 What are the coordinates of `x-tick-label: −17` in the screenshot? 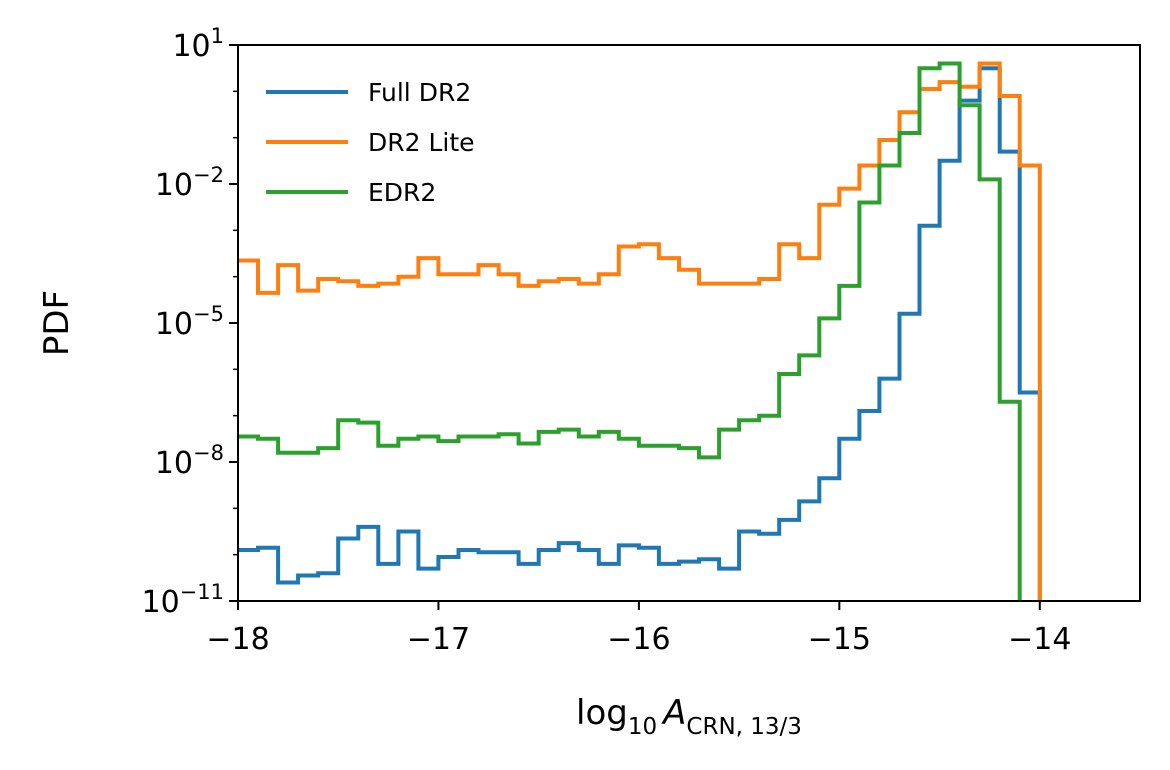 It's located at (438, 639).